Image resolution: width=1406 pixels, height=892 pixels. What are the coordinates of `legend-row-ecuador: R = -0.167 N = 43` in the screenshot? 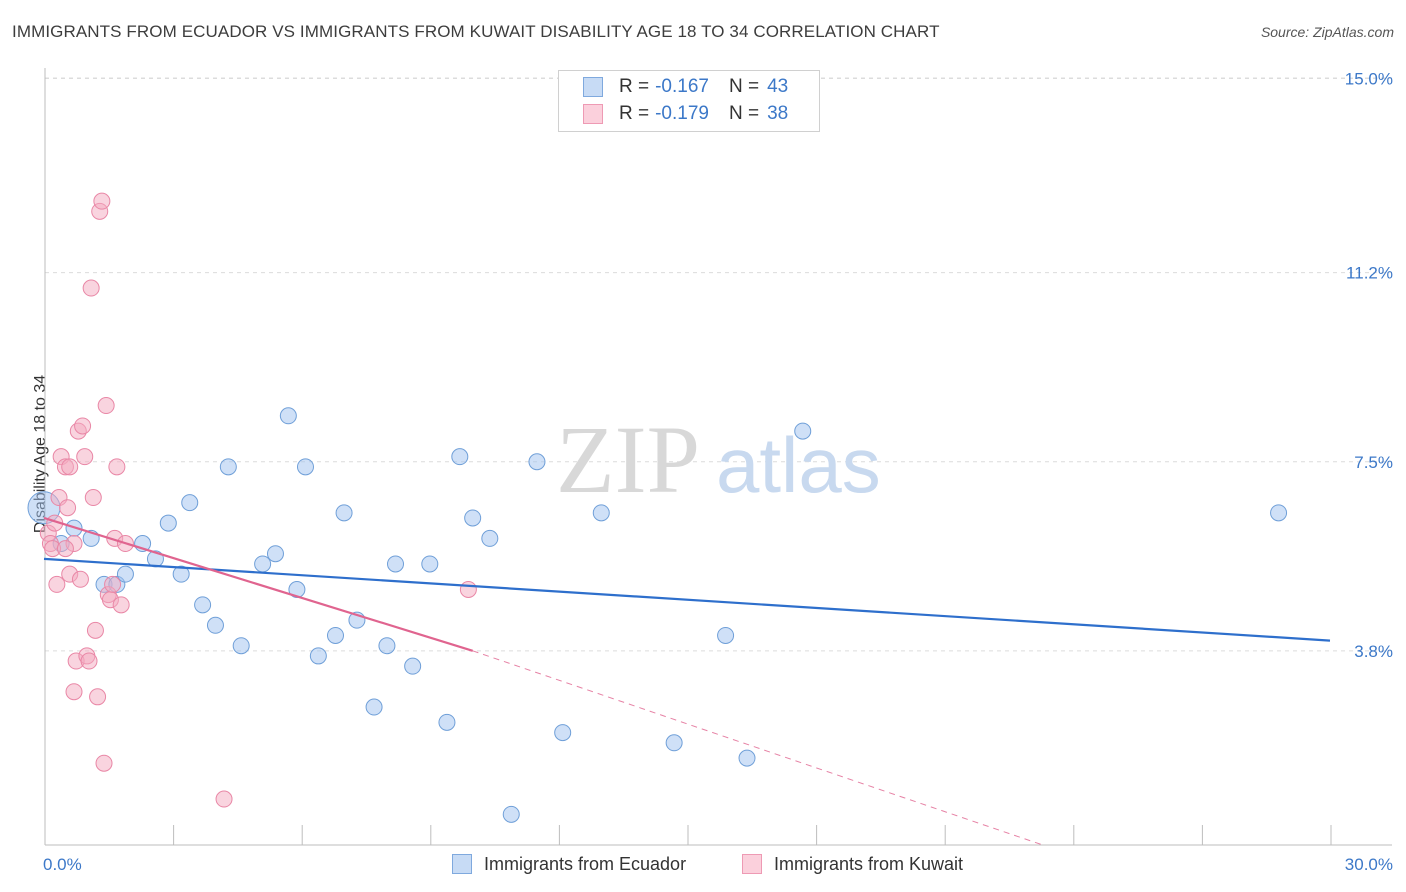 It's located at (685, 87).